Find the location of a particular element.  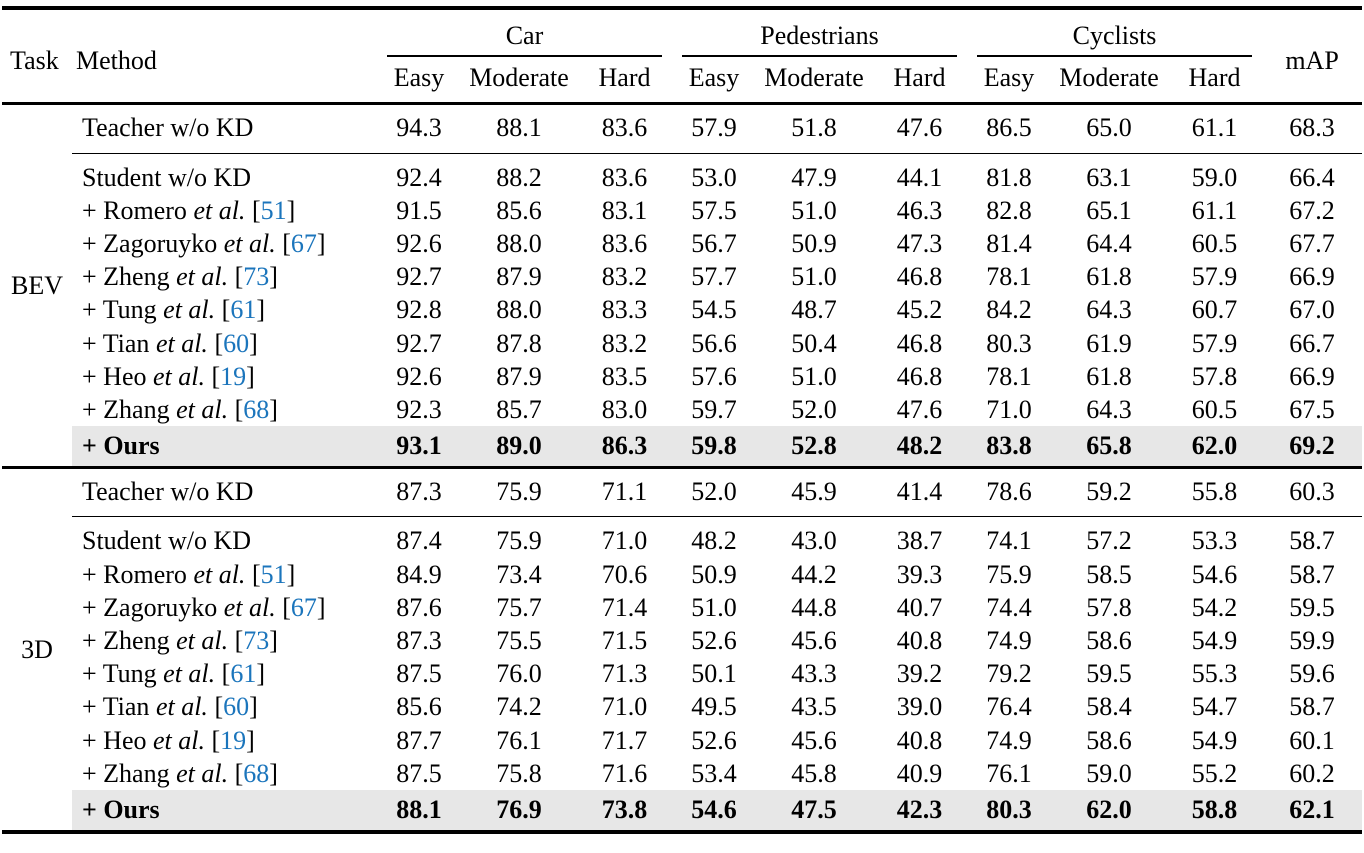

metric-cell: 58.5 is located at coordinates (1109, 574).